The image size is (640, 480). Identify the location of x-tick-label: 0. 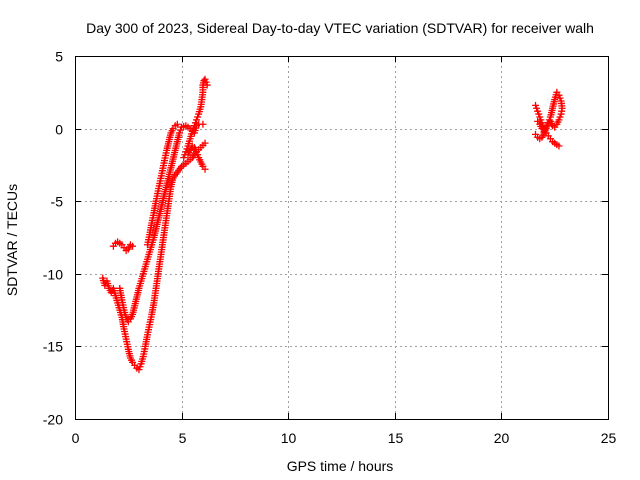
(76, 438).